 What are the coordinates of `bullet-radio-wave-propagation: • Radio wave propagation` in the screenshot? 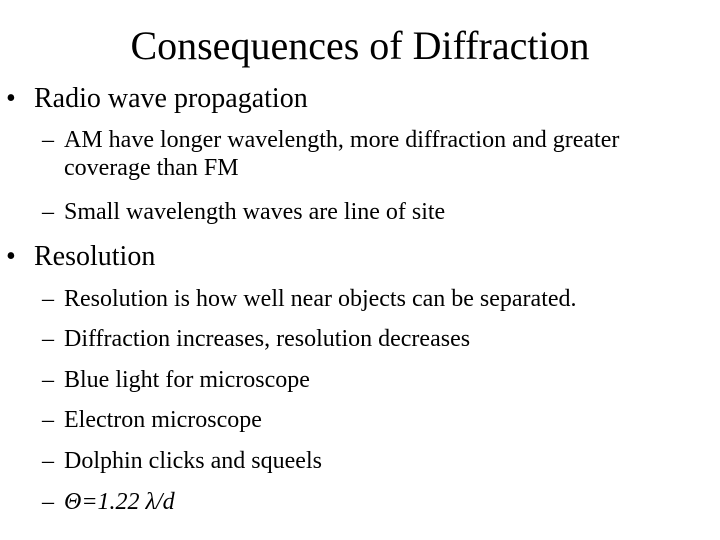 It's located at (157, 99).